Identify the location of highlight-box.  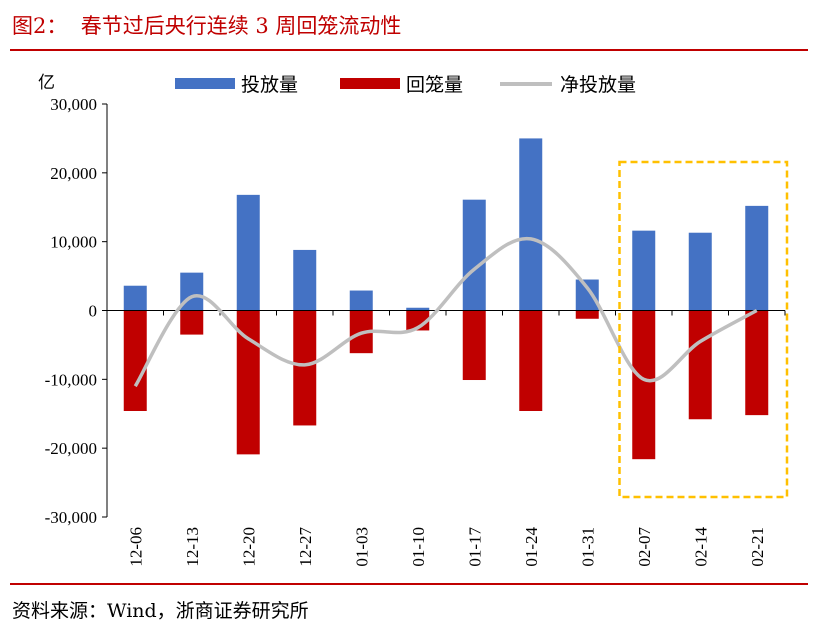
(703, 329).